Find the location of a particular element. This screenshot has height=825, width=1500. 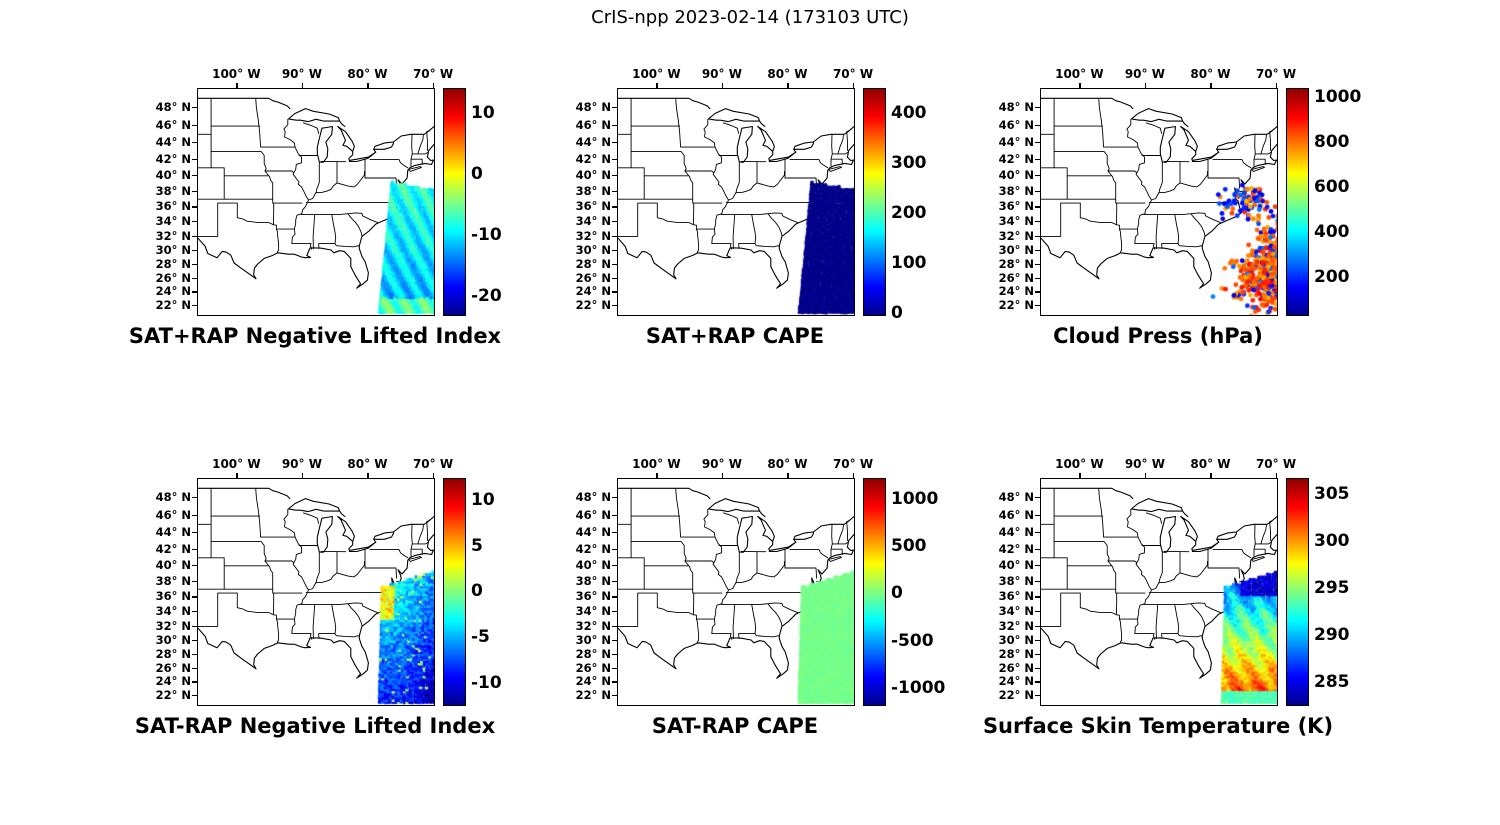

lat-tick-label: 36° N is located at coordinates (173, 206).